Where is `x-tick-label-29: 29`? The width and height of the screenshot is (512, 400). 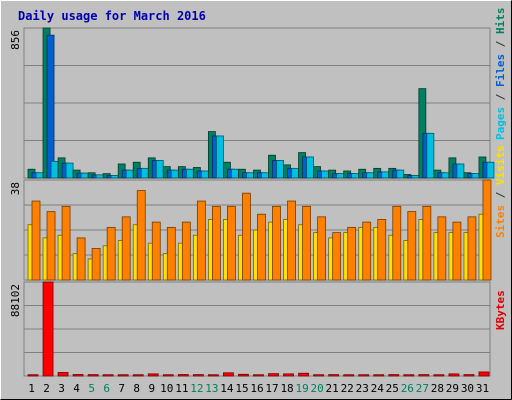
x-tick-label-29: 29 is located at coordinates (452, 388).